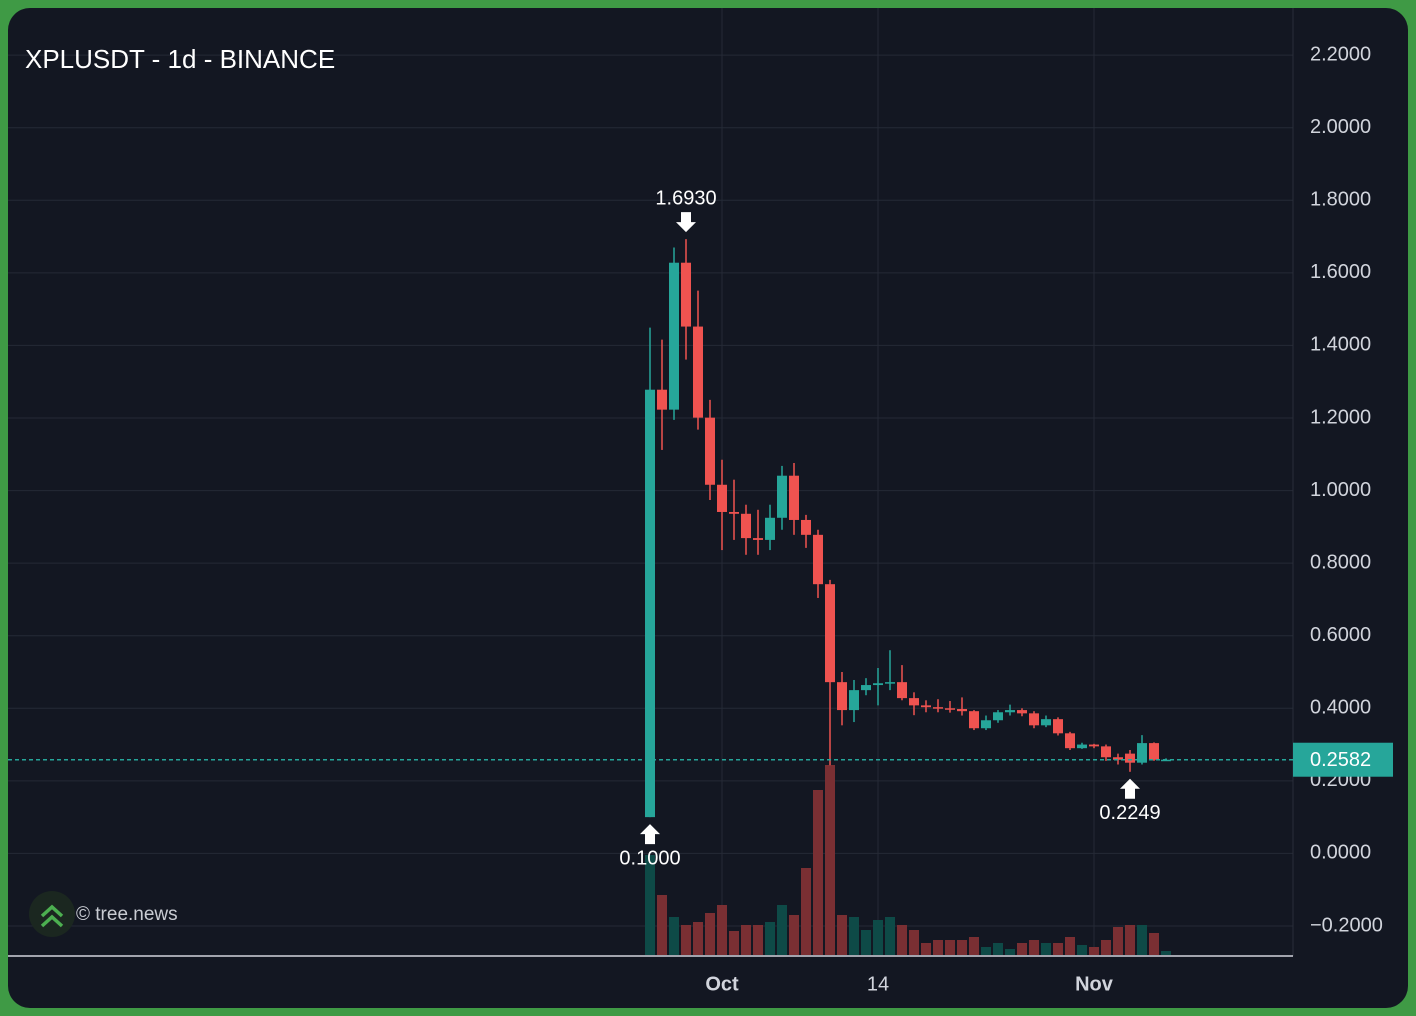  Describe the element at coordinates (1340, 708) in the screenshot. I see `y-tick-label: 0.4000` at that location.